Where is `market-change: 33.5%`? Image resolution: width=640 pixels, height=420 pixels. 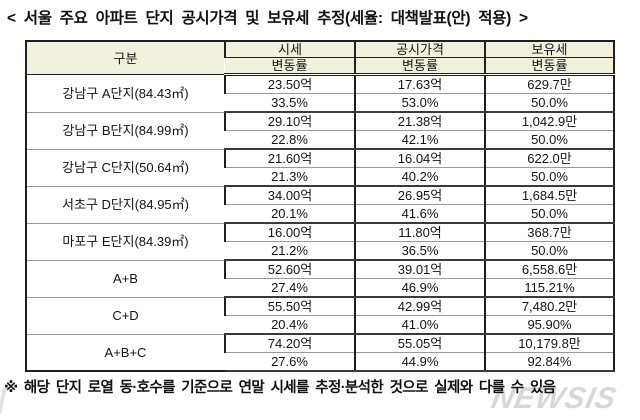
market-change: 33.5% is located at coordinates (290, 103).